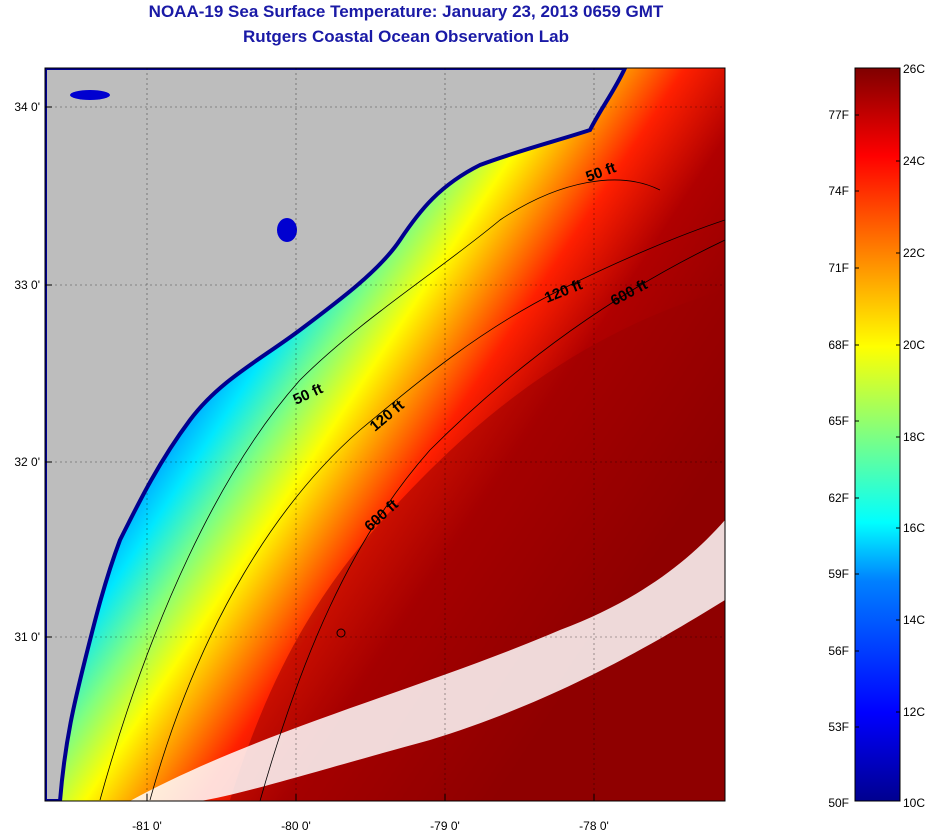 This screenshot has height=832, width=936. Describe the element at coordinates (27, 637) in the screenshot. I see `lat-tick-label: 31 0'` at that location.